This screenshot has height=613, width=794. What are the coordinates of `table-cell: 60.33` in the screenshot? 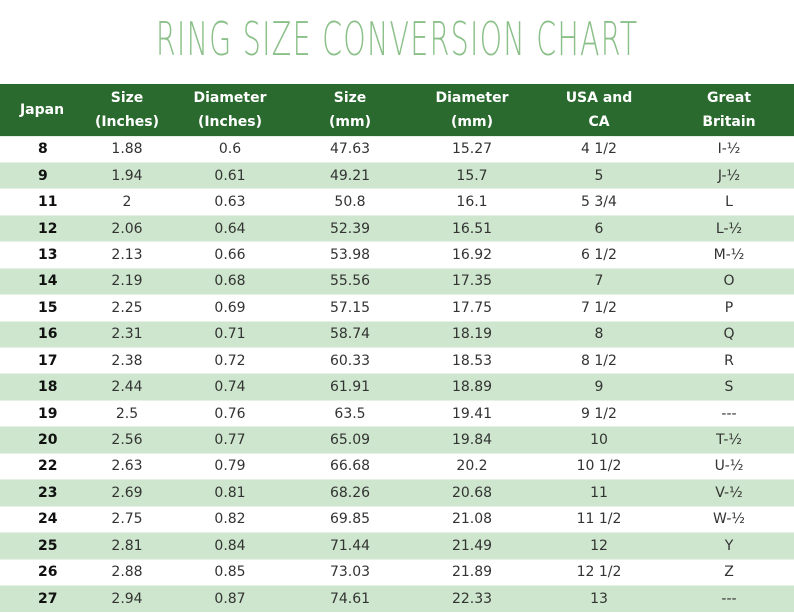 It's located at (350, 360).